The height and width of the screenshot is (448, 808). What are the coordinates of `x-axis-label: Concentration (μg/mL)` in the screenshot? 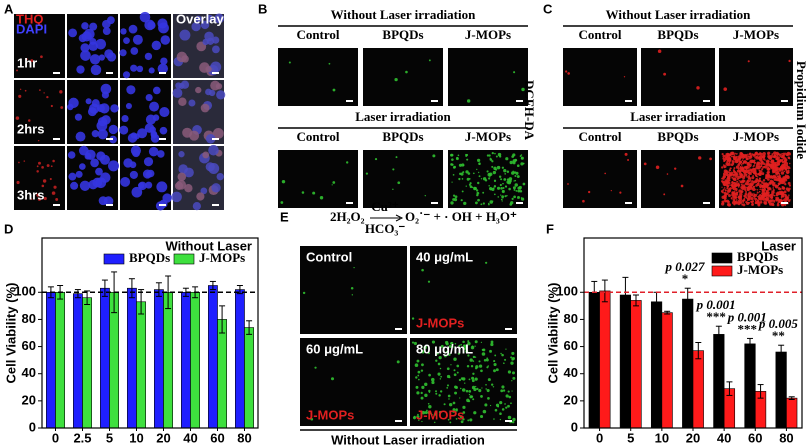 It's located at (149, 446).